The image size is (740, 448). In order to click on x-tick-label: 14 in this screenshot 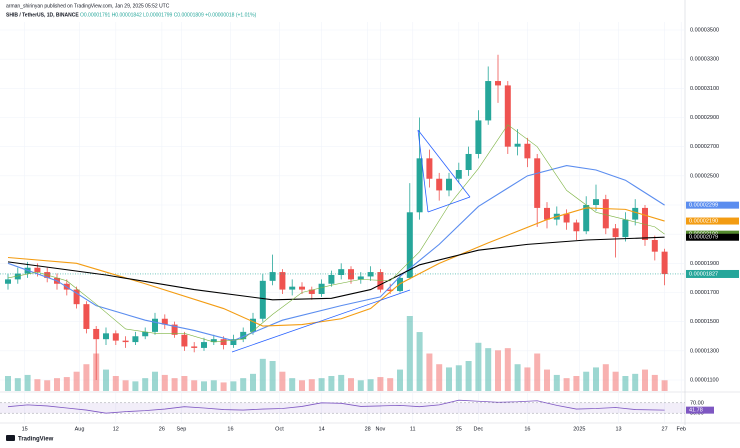, I will do `click(322, 429)`.